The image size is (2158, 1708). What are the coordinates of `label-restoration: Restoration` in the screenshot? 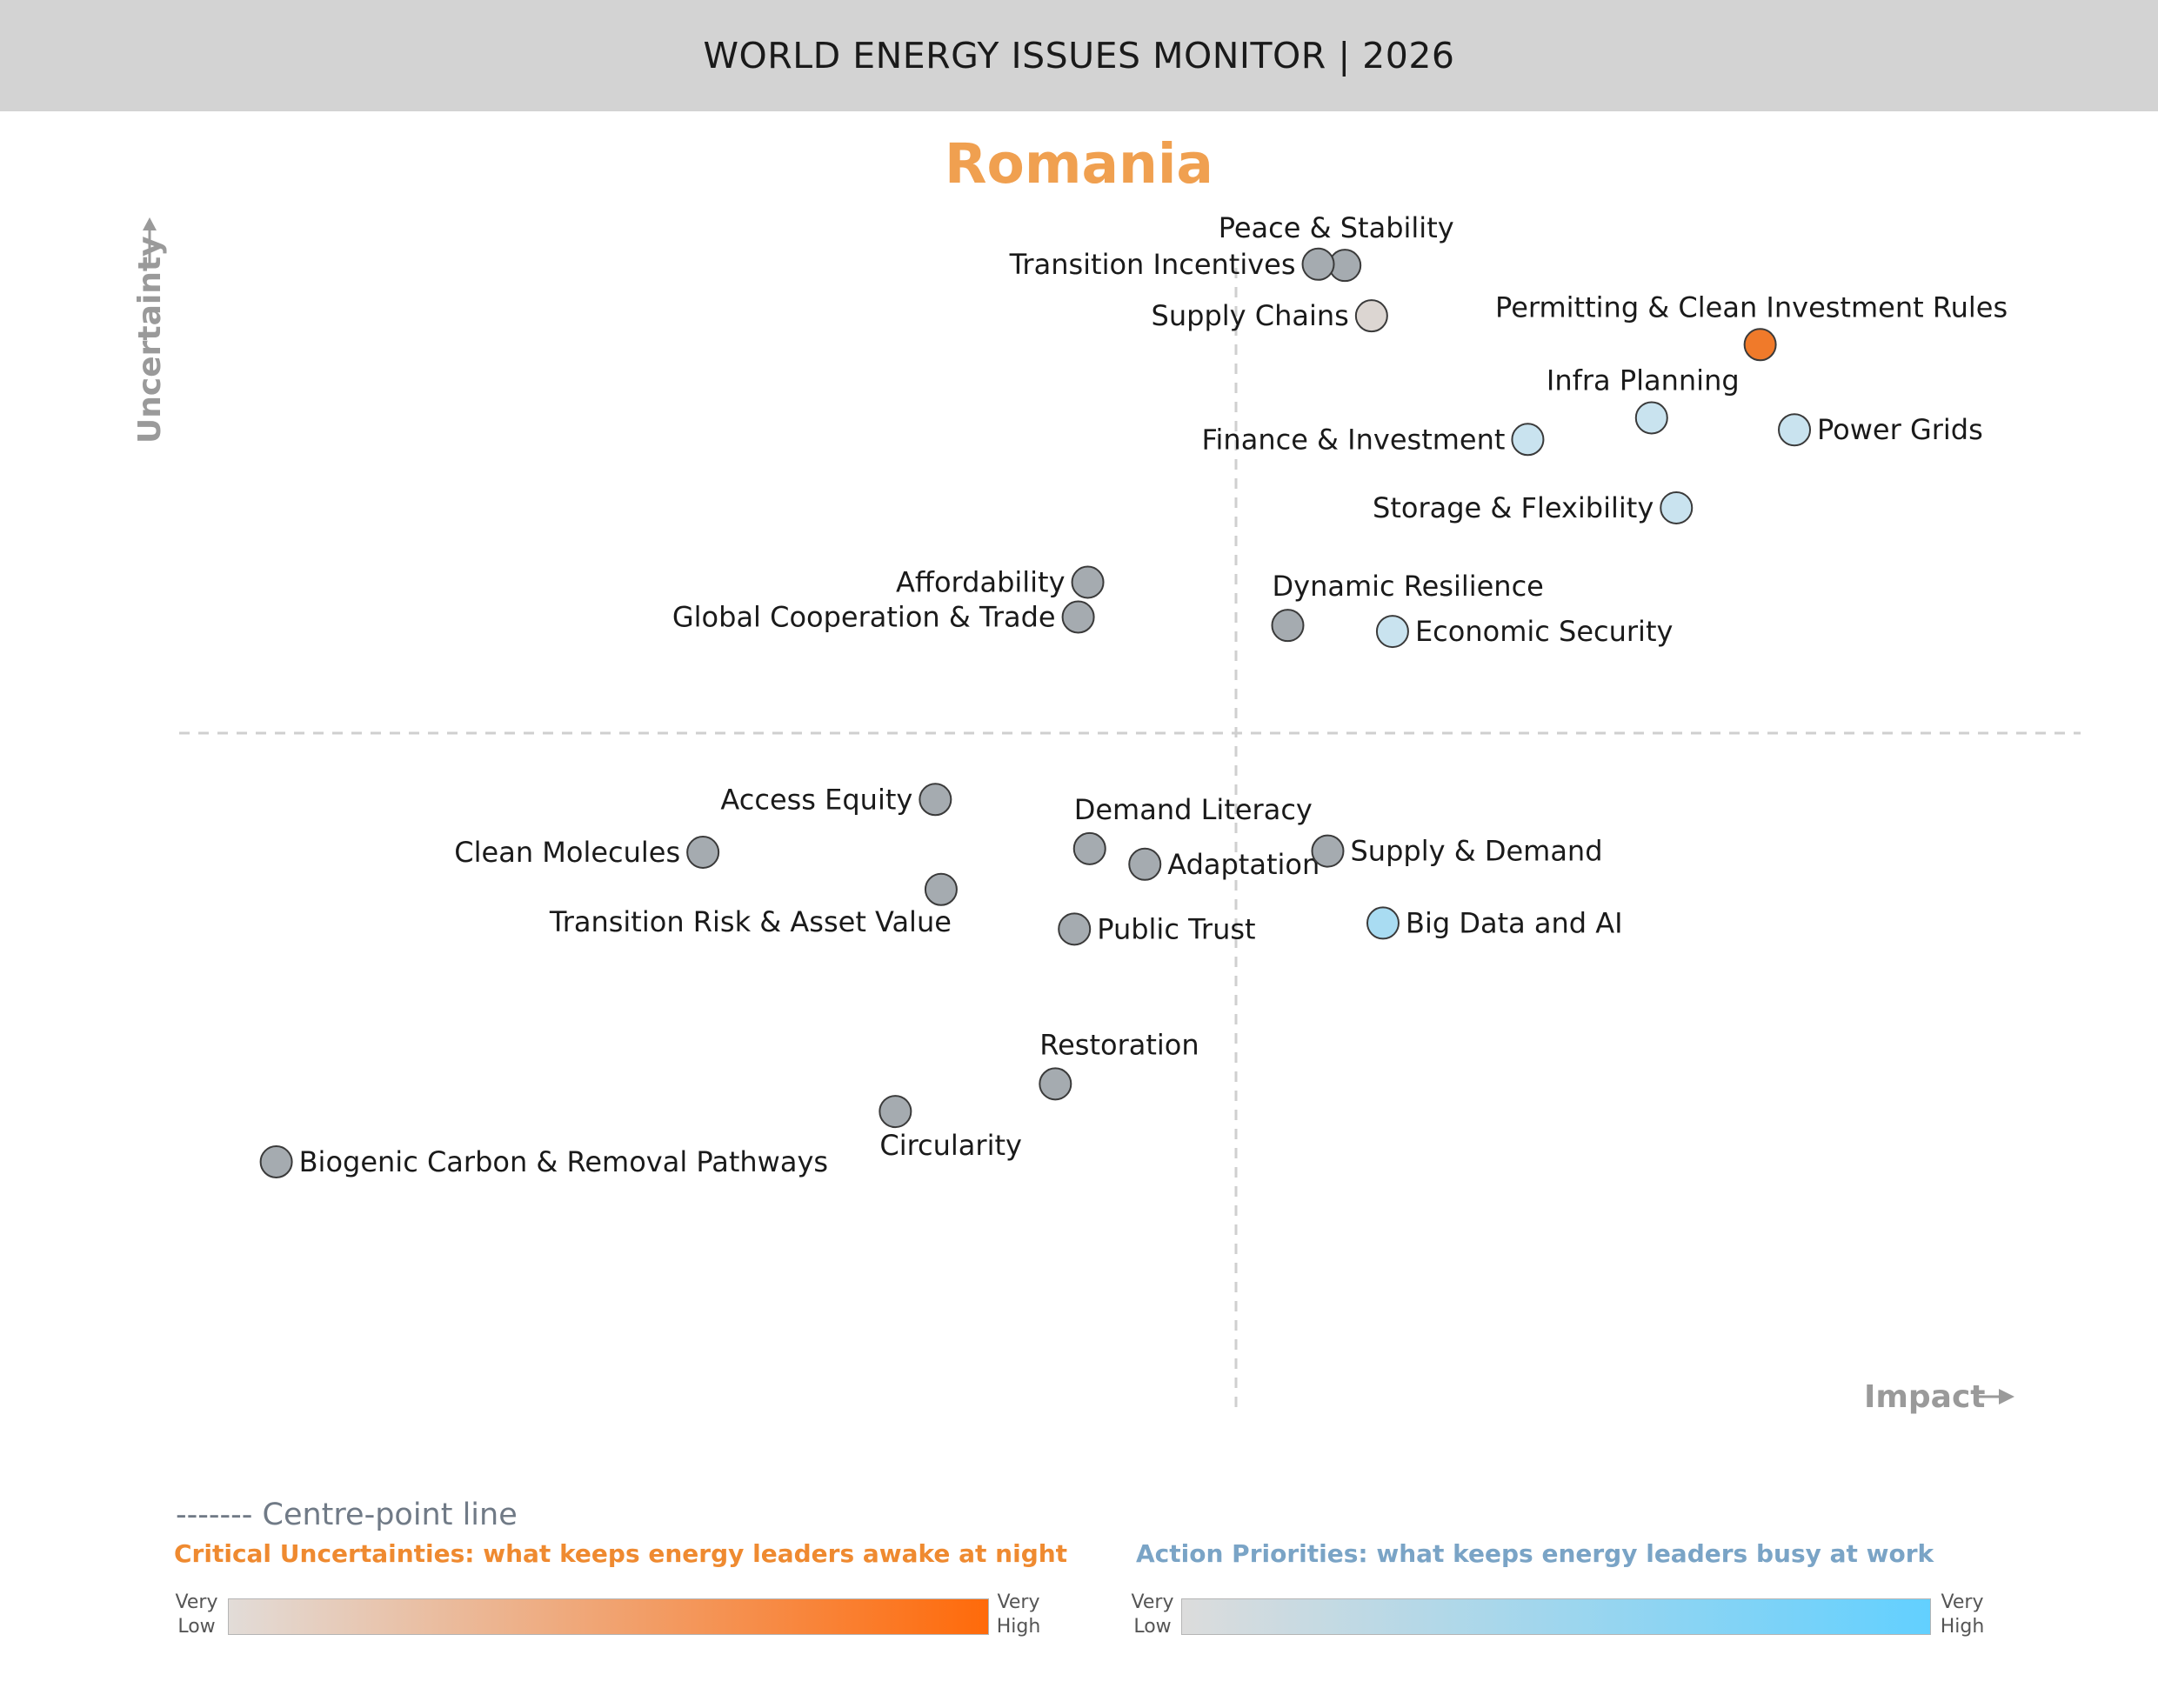 It's located at (1119, 1044).